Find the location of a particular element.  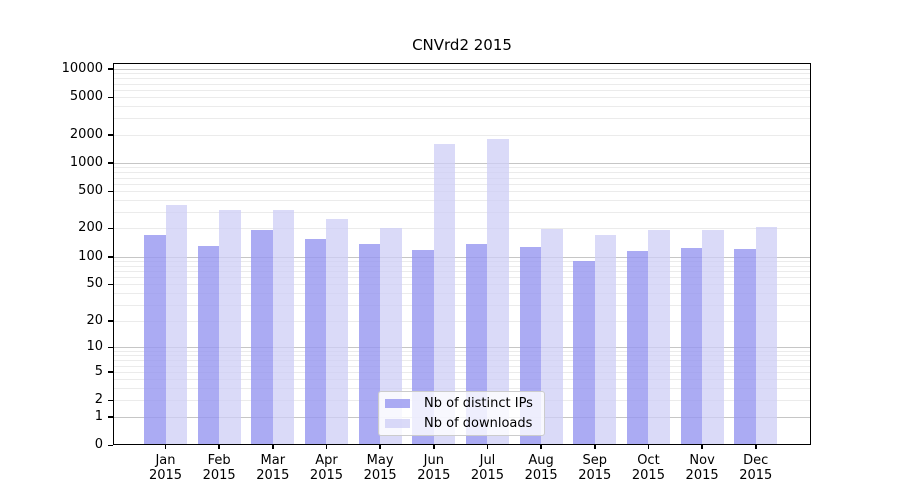

bar-nb-of-distinct-ips-oct is located at coordinates (637, 347).